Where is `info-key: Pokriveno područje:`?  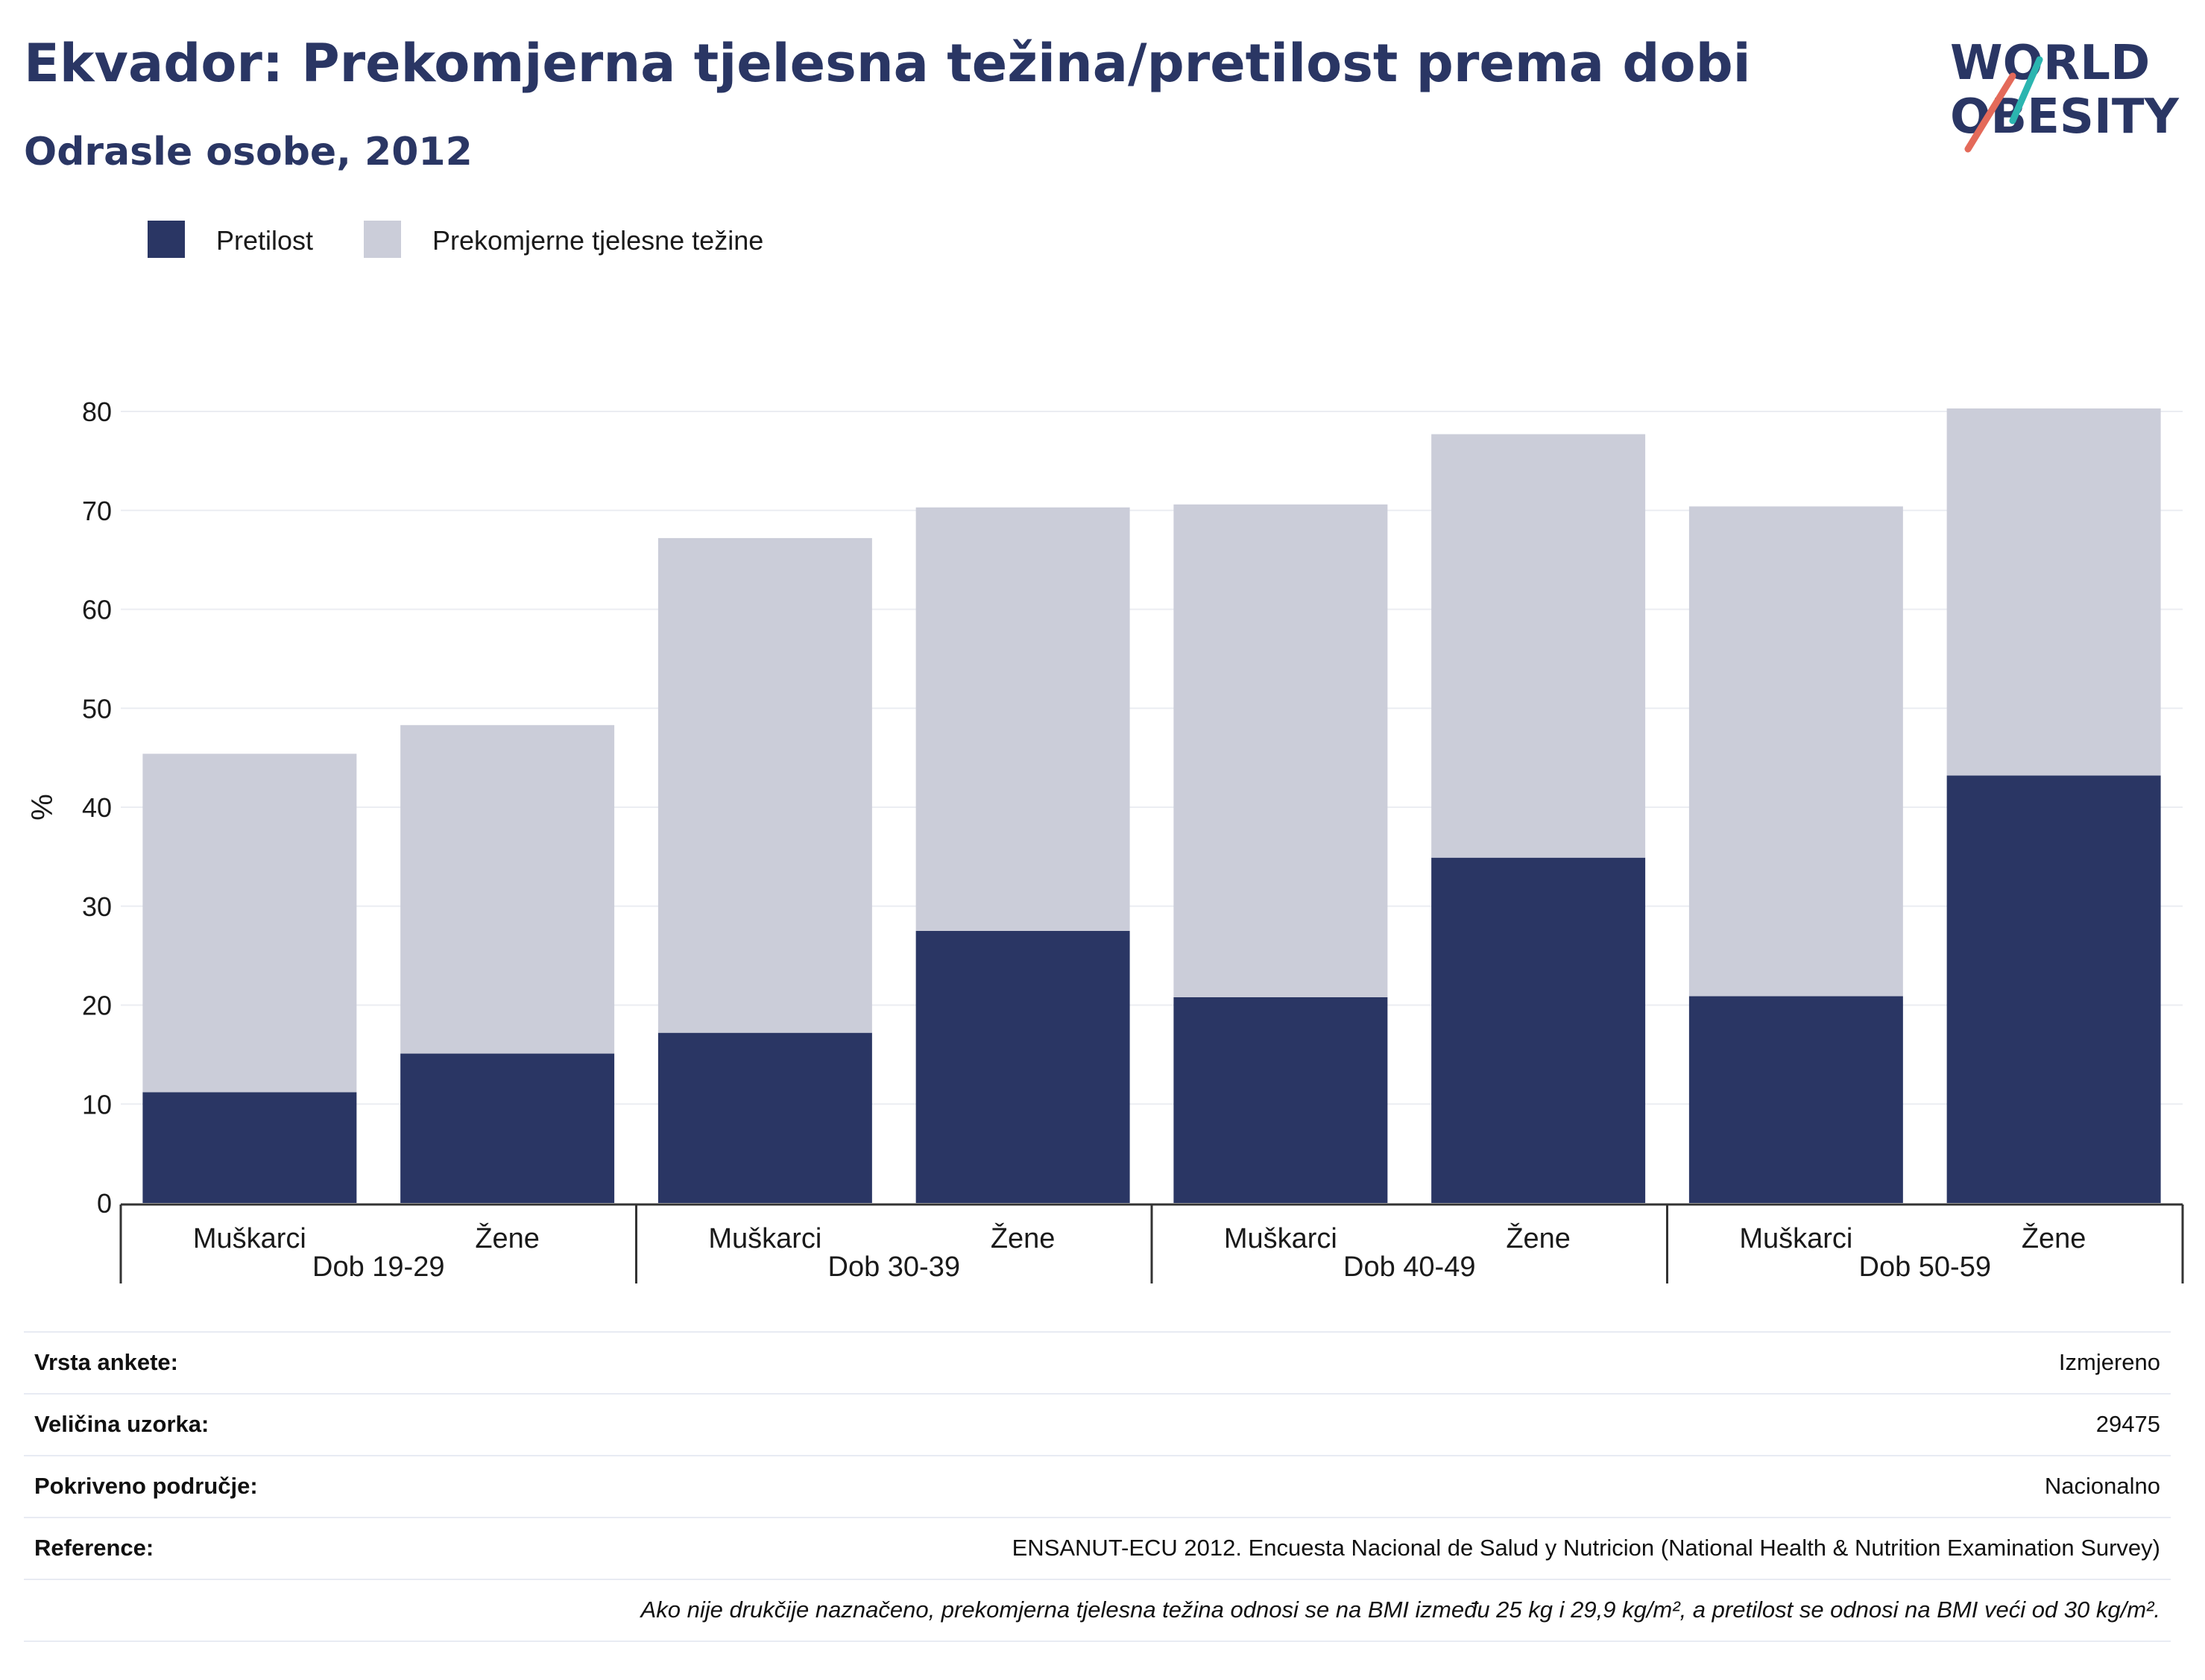
info-key: Pokriveno područje: is located at coordinates (146, 1486).